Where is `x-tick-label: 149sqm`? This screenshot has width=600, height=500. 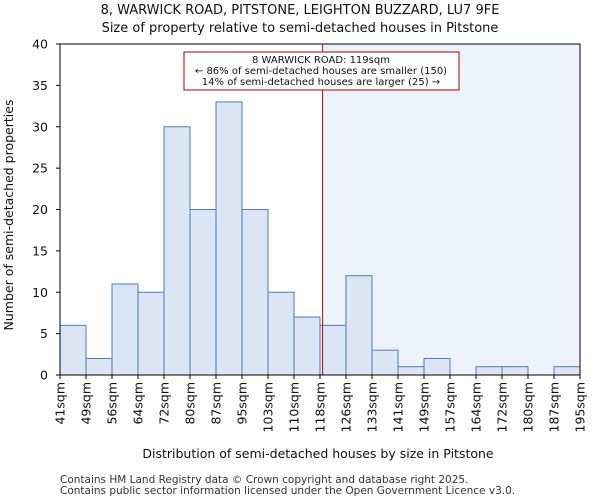 x-tick-label: 149sqm is located at coordinates (424, 407).